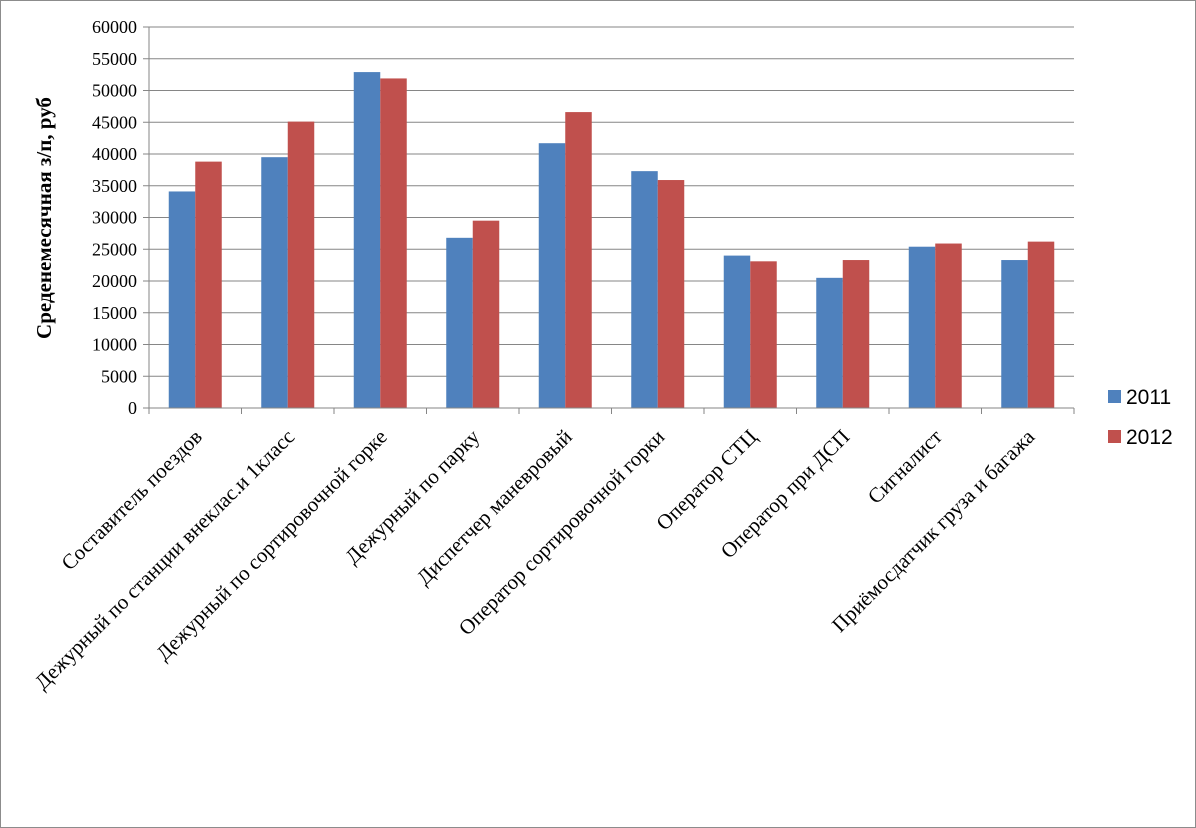 This screenshot has width=1196, height=828. I want to click on legend-label-2011: 2011, so click(1148, 397).